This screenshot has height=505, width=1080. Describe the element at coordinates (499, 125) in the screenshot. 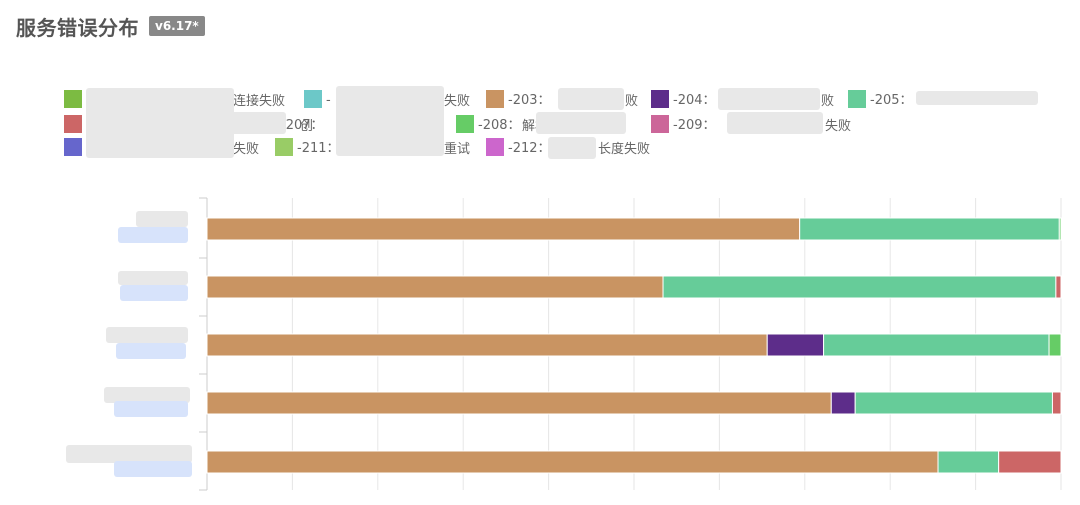

I see `legend-code: -208：` at that location.